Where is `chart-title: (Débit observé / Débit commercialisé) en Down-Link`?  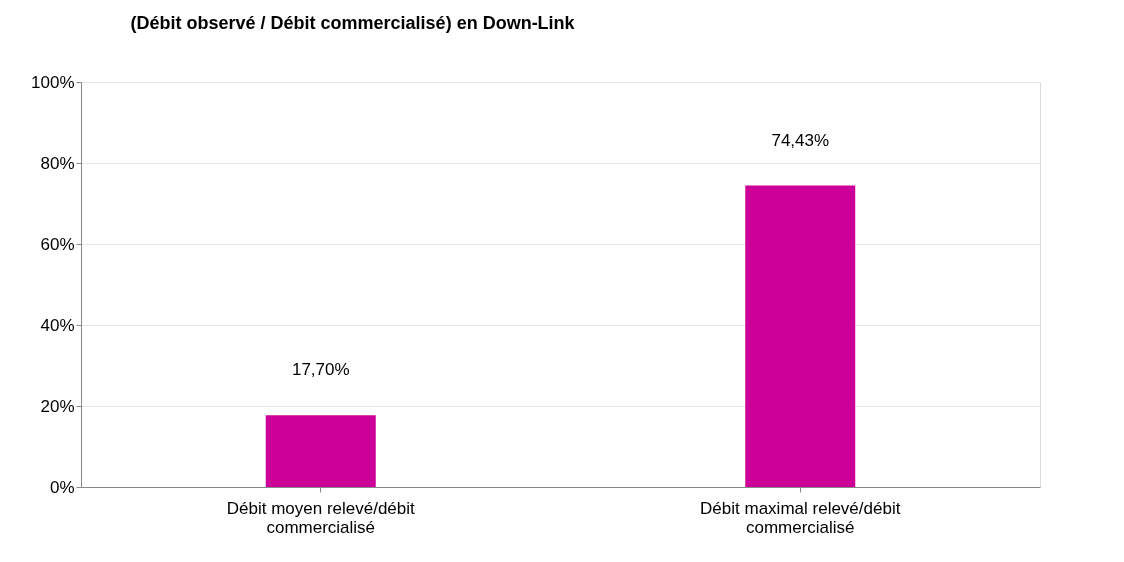 chart-title: (Débit observé / Débit commercialisé) en Down-Link is located at coordinates (353, 23).